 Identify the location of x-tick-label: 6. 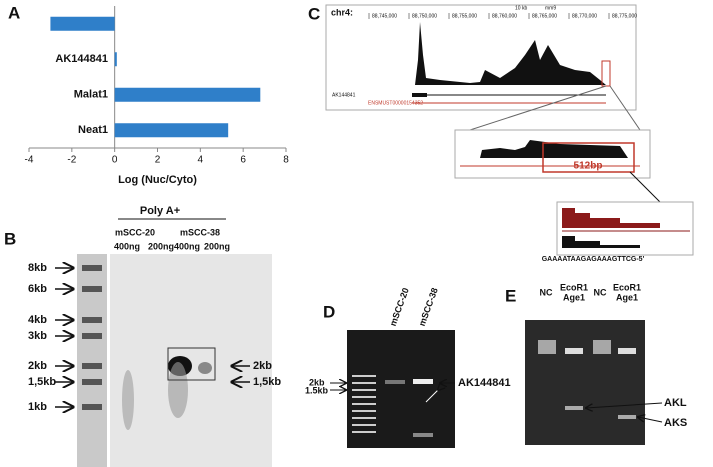
(243, 160).